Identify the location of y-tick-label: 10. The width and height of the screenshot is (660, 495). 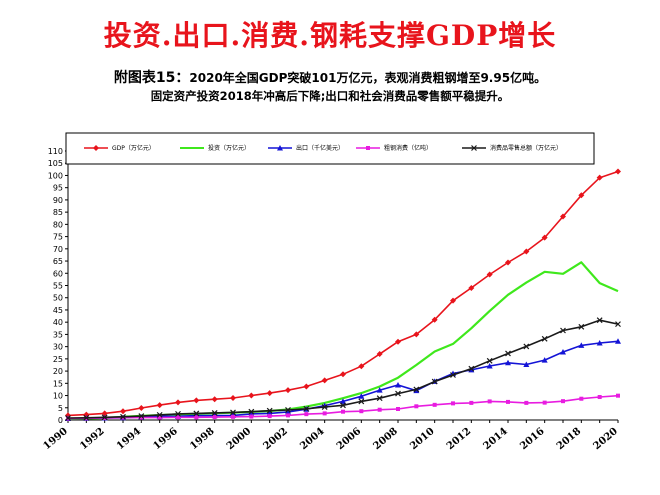
(58, 396).